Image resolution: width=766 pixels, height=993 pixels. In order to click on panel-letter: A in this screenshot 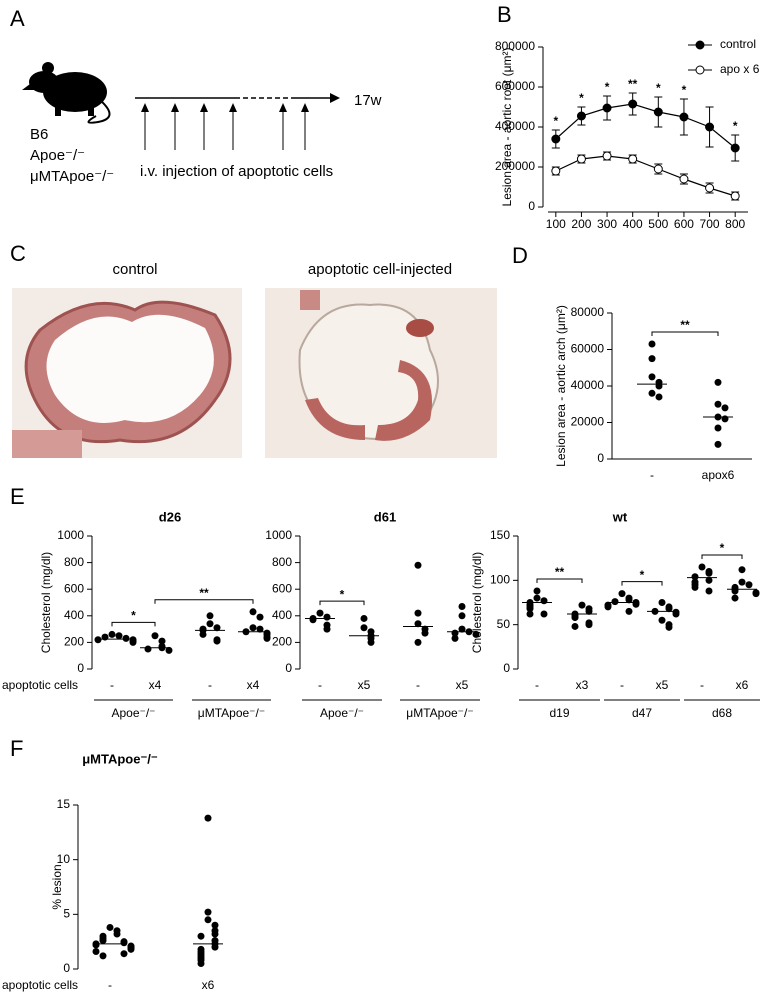, I will do `click(17, 18)`.